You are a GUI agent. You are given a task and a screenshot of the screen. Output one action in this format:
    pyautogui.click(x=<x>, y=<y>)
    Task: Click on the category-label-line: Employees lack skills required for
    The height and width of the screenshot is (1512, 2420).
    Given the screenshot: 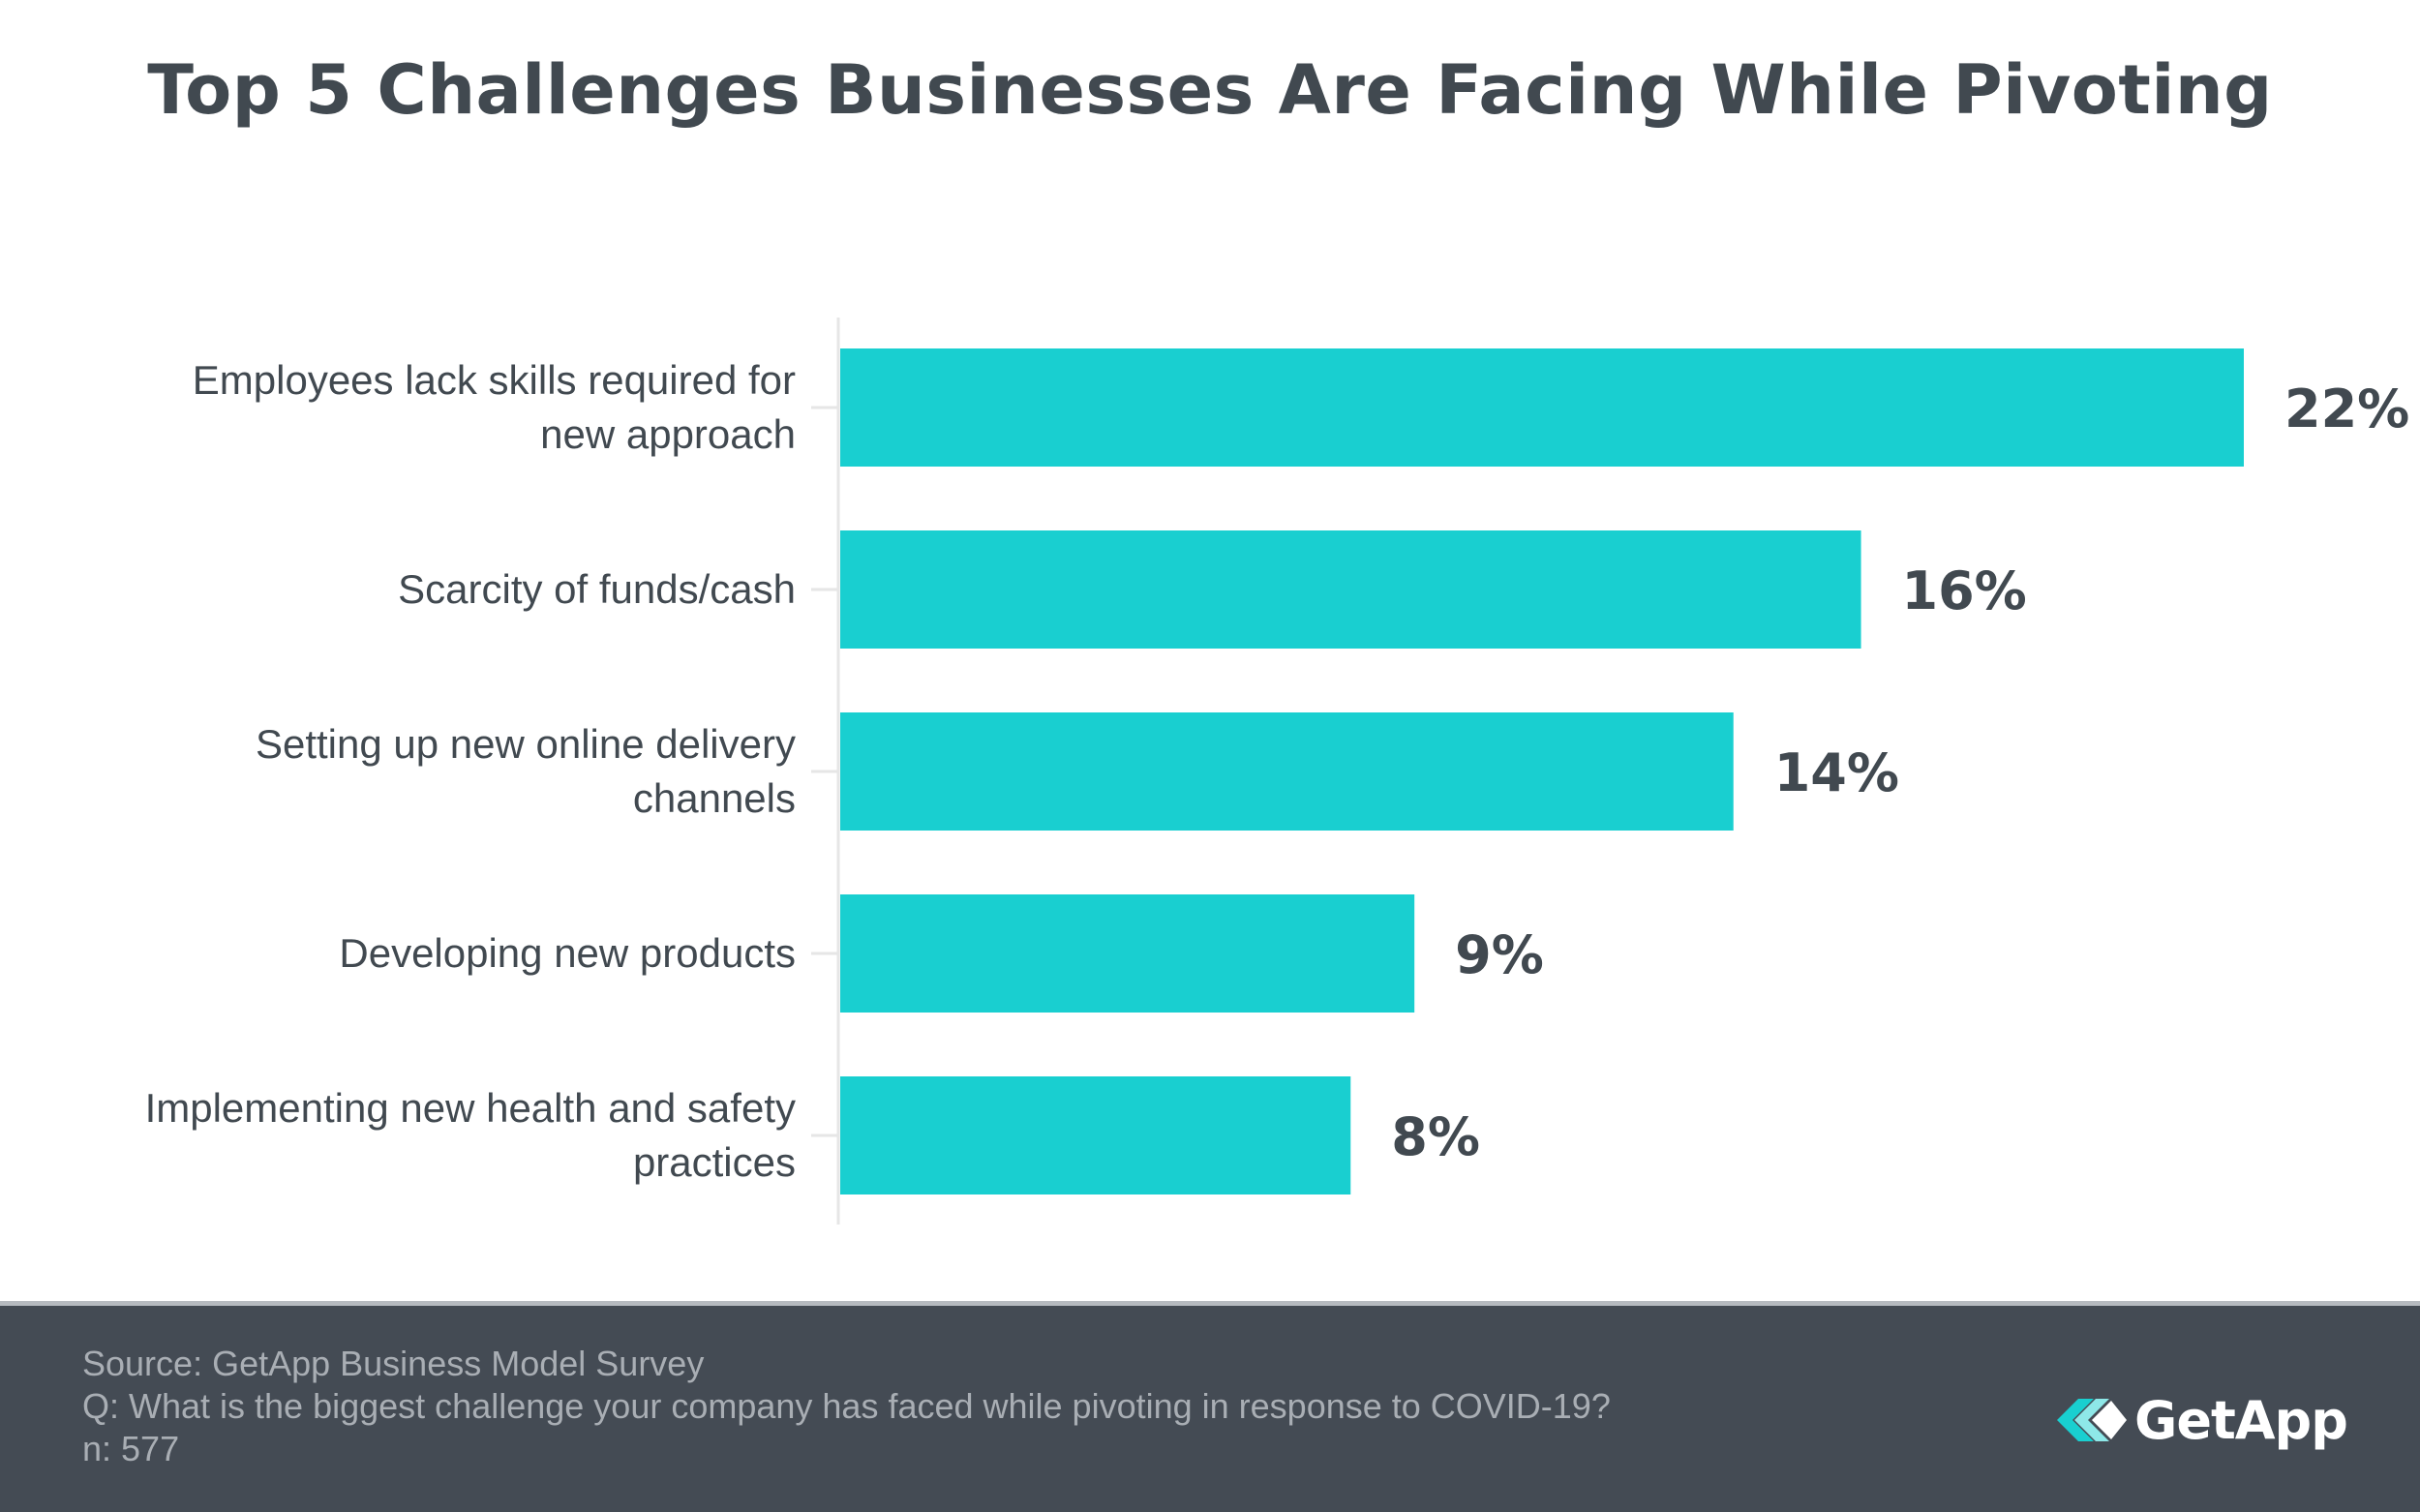 What is the action you would take?
    pyautogui.click(x=494, y=380)
    